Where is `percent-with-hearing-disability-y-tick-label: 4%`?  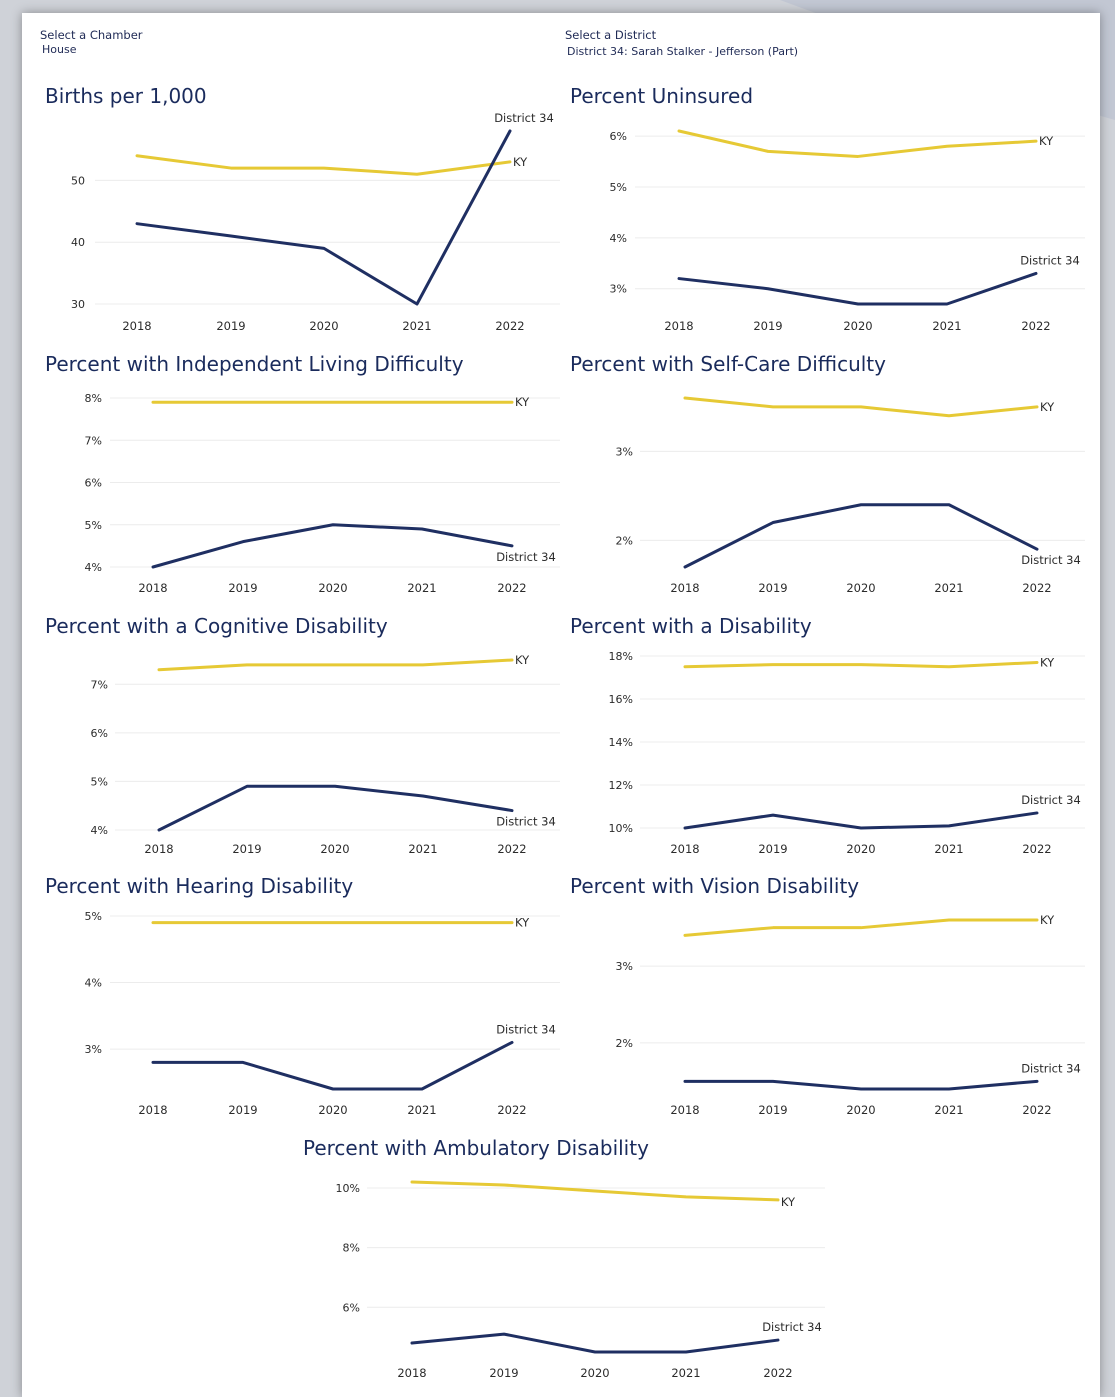 percent-with-hearing-disability-y-tick-label: 4% is located at coordinates (93, 983).